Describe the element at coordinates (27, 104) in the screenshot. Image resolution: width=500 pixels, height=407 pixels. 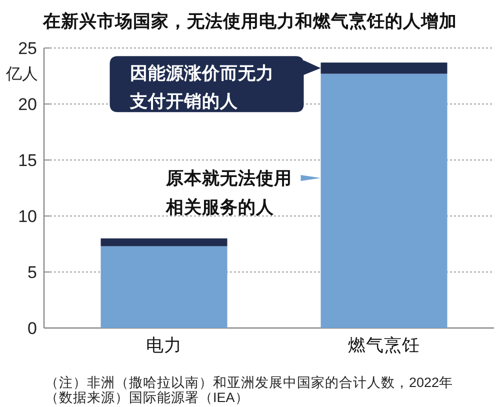
I see `y-tick-label: 20` at that location.